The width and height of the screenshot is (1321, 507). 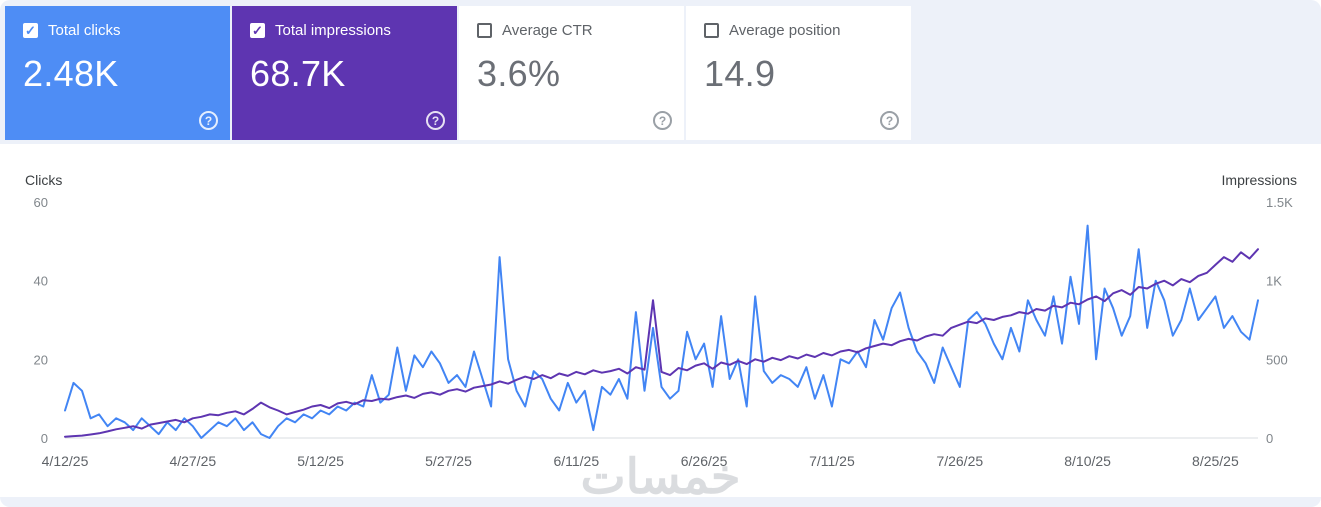 I want to click on card-label: Average CTR, so click(x=547, y=30).